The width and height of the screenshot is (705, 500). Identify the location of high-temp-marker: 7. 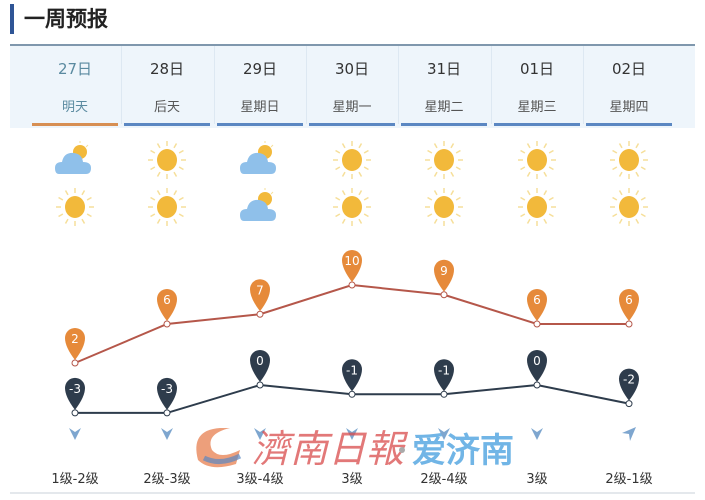
(260, 298).